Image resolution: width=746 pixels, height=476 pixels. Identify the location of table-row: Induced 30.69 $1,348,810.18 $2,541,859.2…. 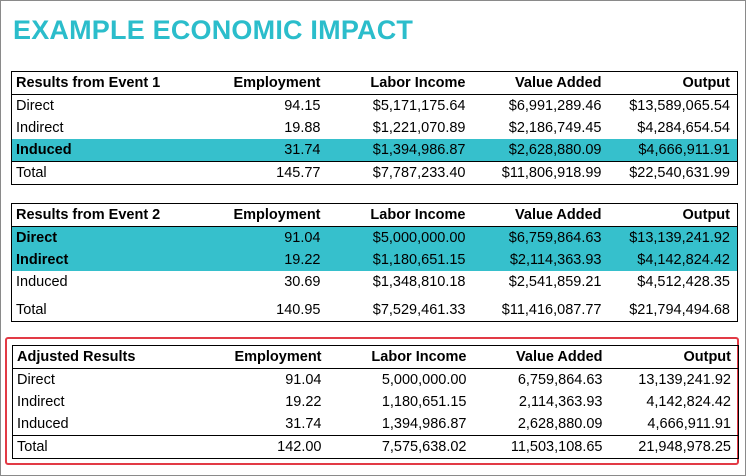
(375, 282).